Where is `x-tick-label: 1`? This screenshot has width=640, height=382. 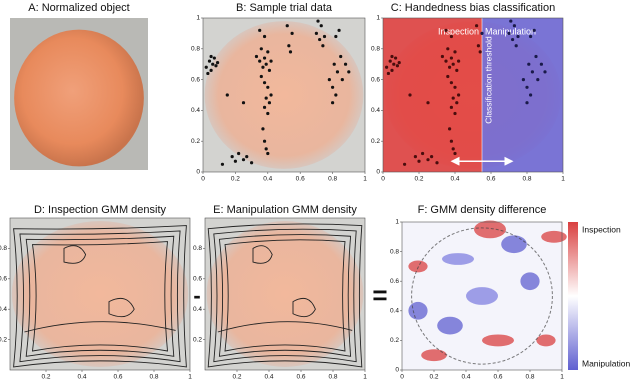
x-tick-label: 1 is located at coordinates (365, 377).